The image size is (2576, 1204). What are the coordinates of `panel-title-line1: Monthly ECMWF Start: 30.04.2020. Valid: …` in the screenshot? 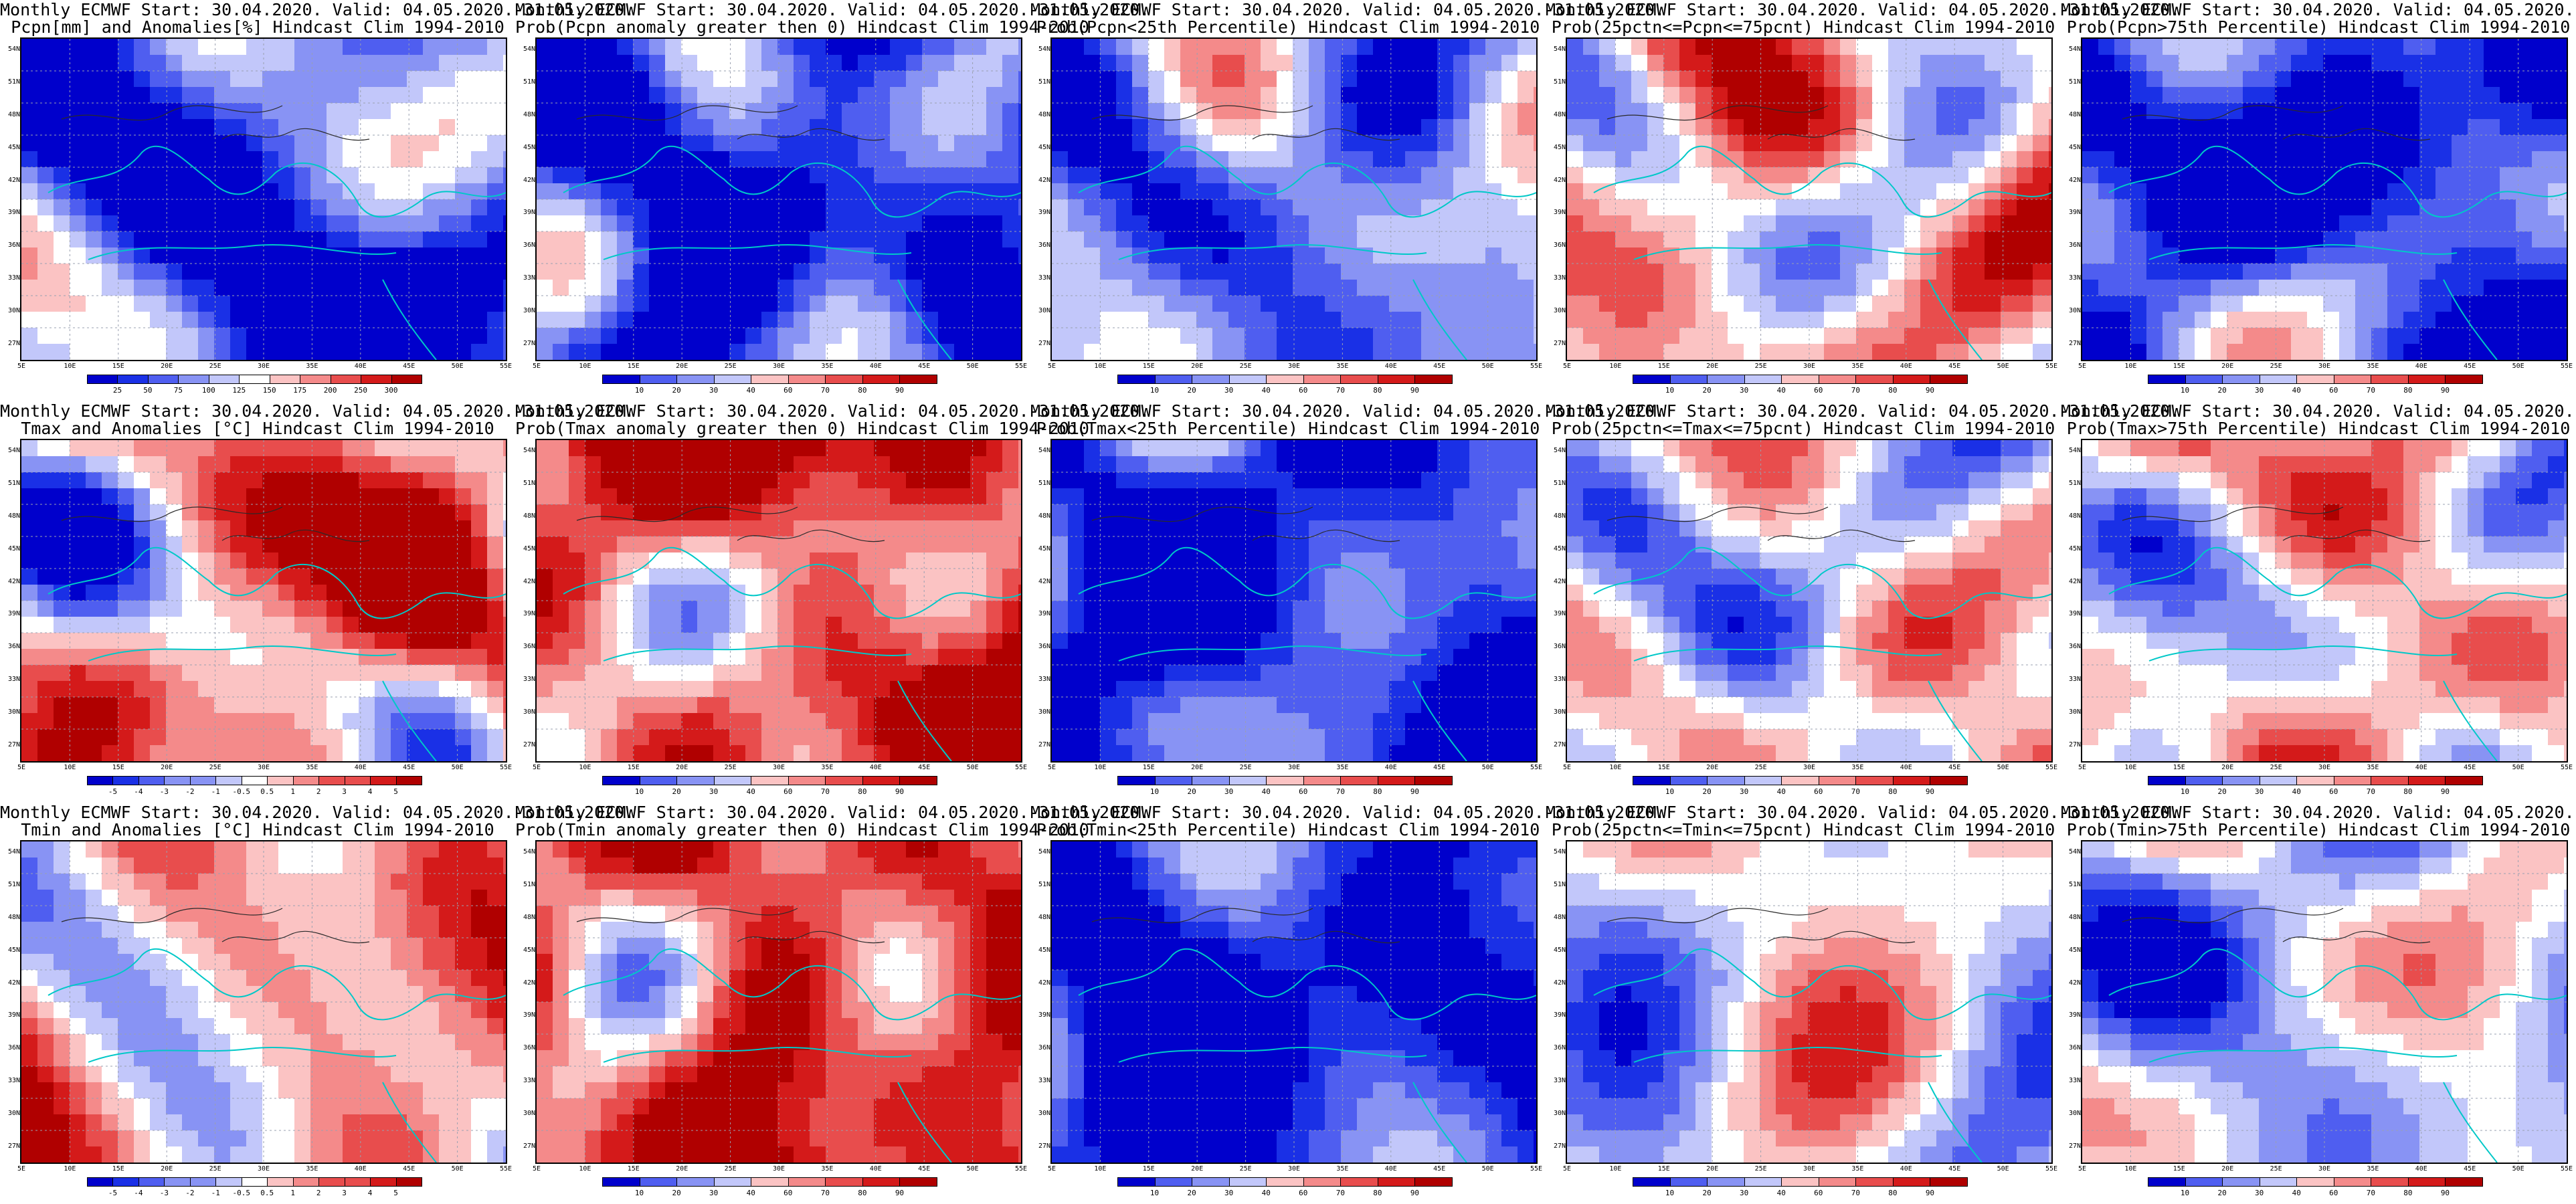 It's located at (2318, 9).